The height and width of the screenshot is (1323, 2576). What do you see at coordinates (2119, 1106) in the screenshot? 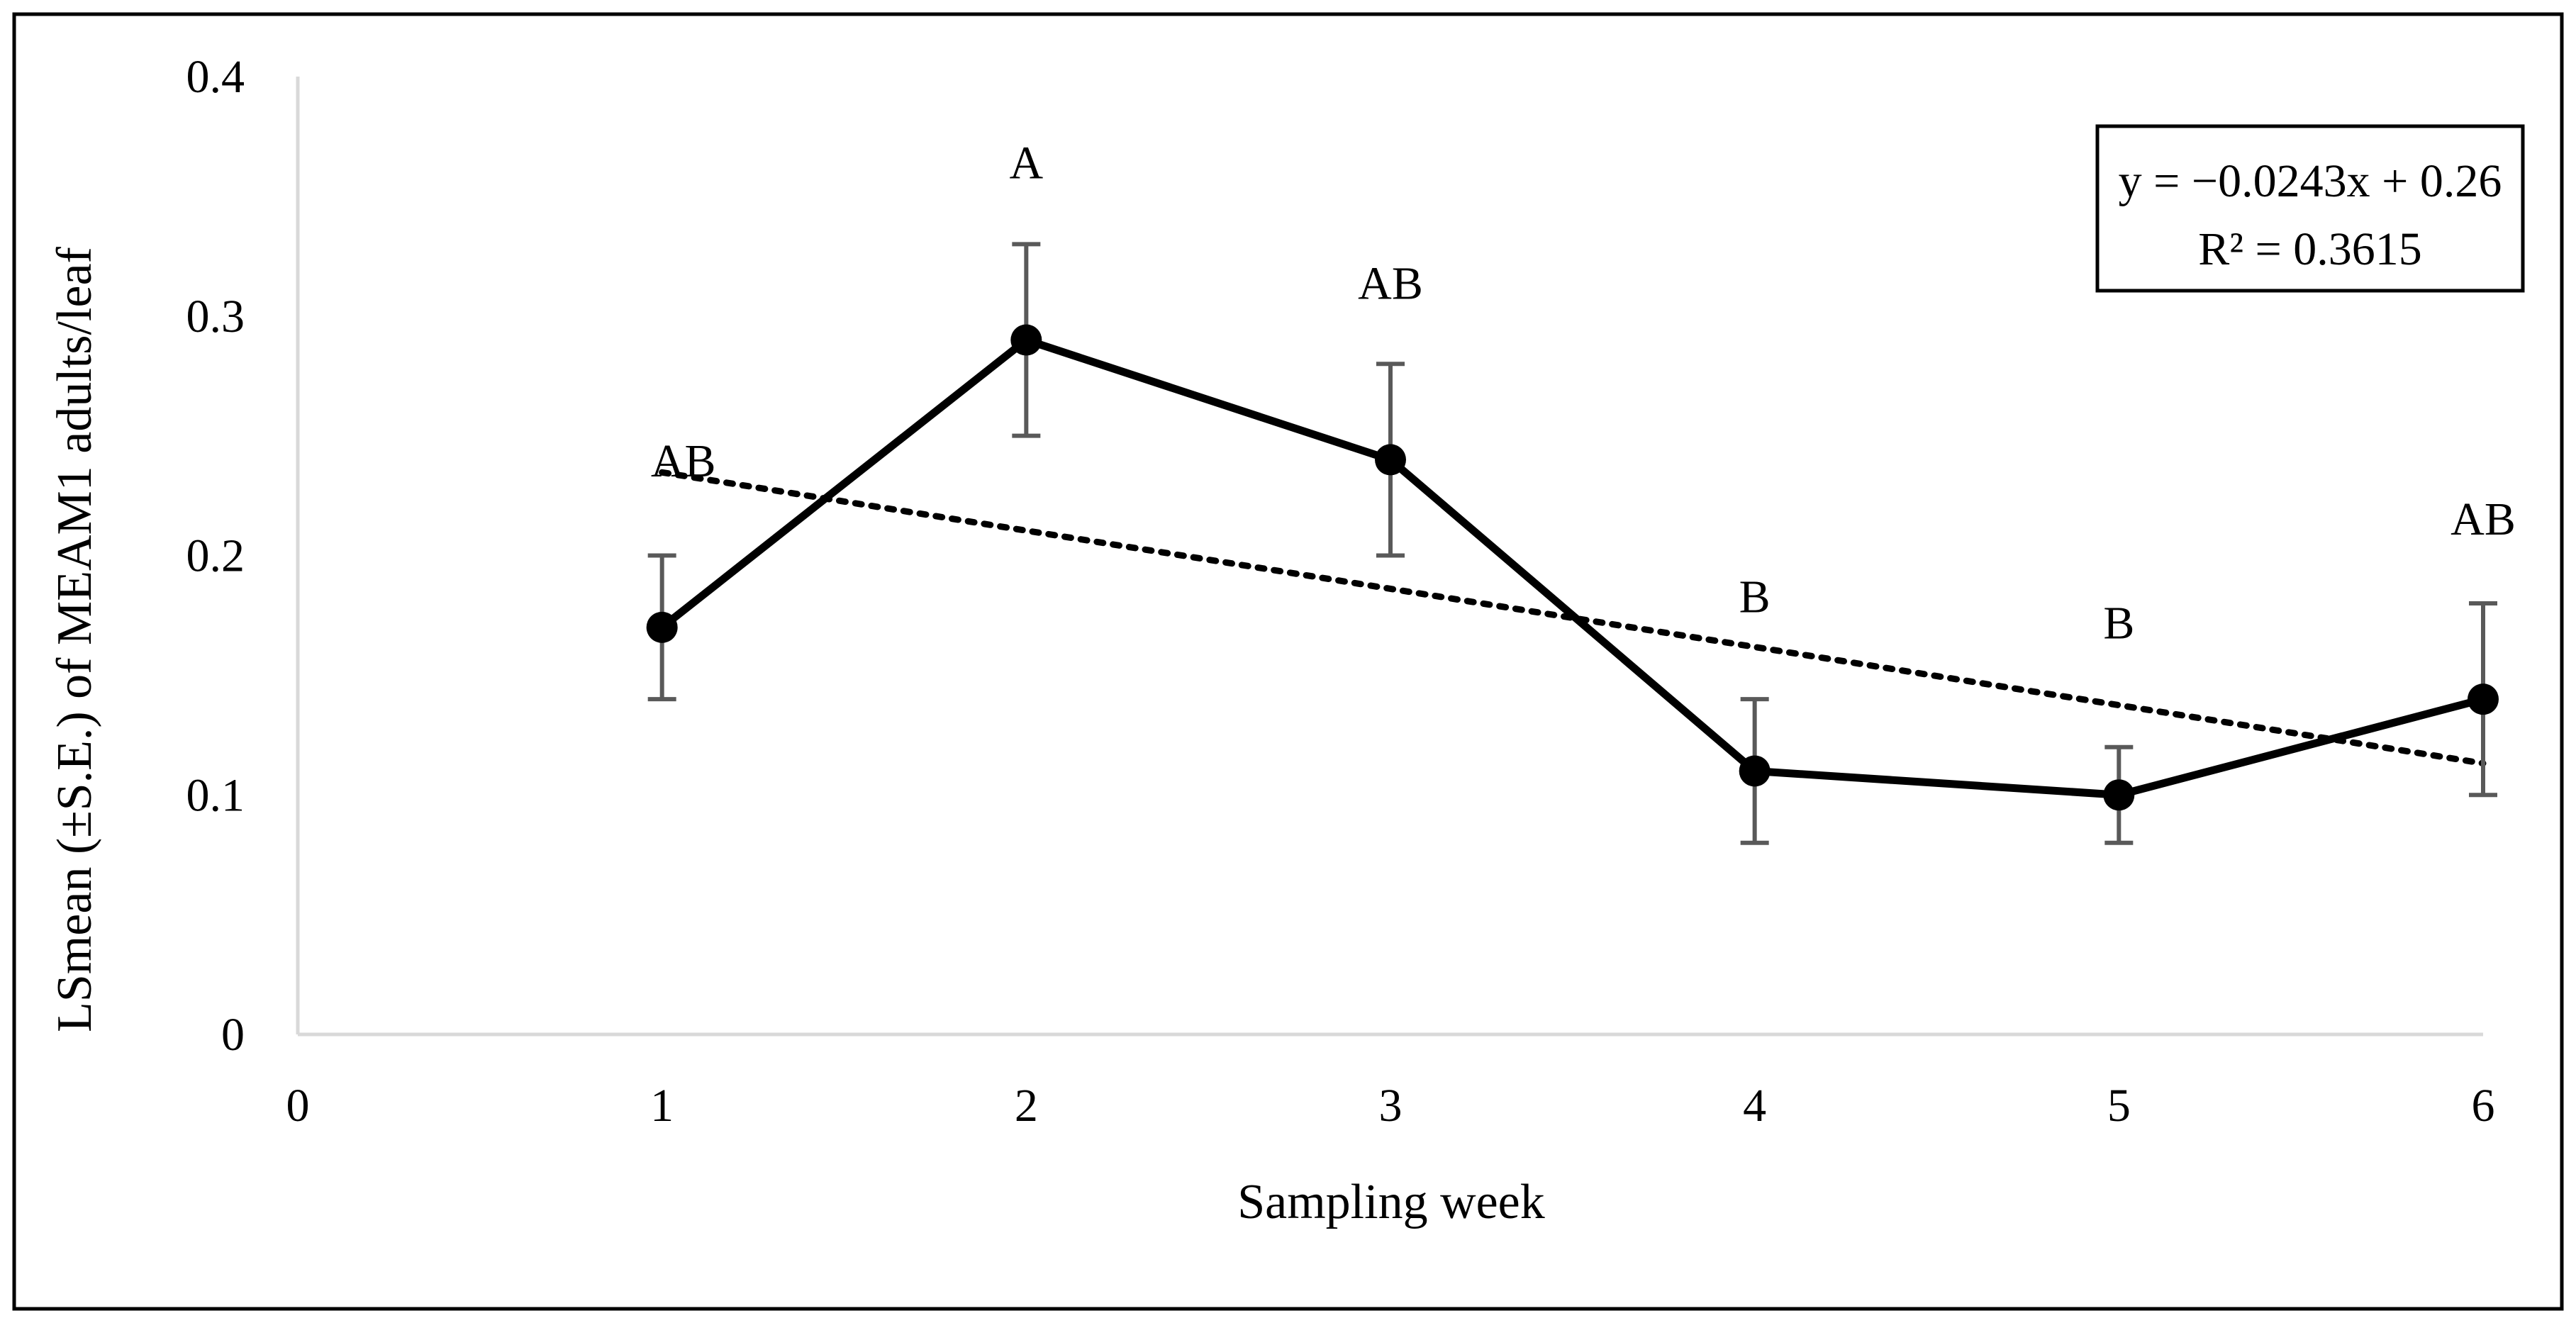
I see `x-tick-label: 5` at bounding box center [2119, 1106].